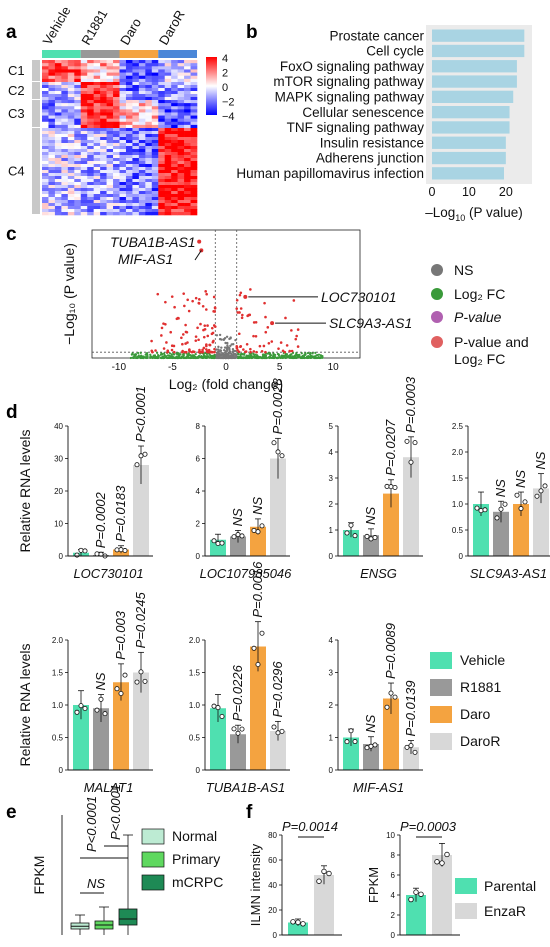  Describe the element at coordinates (393, 855) in the screenshot. I see `y-tick-label: 8` at that location.